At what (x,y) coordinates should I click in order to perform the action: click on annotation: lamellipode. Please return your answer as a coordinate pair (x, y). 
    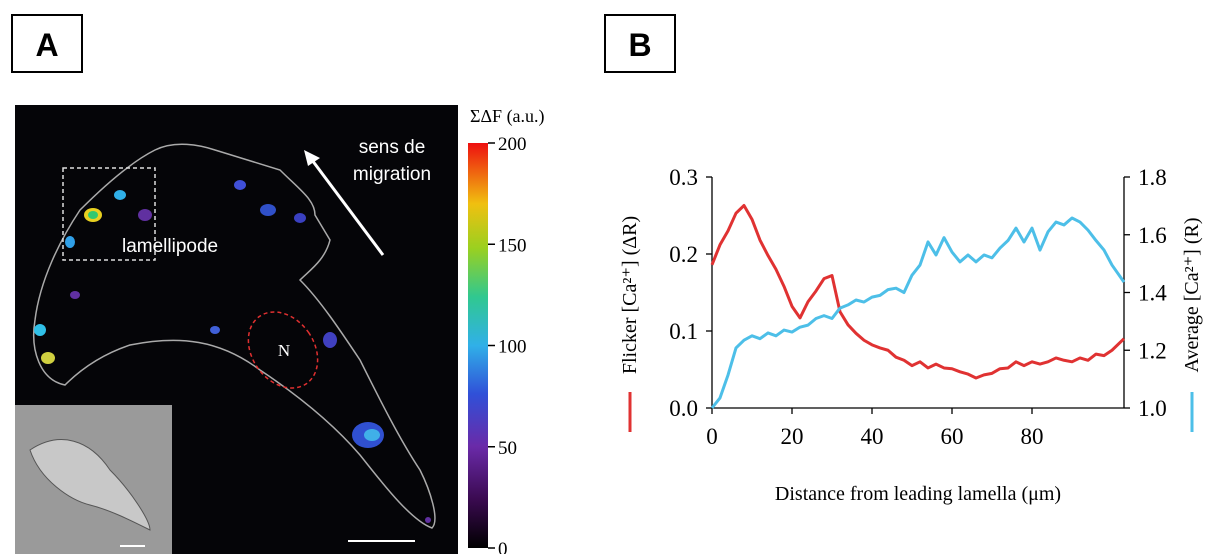
    Looking at the image, I should click on (170, 246).